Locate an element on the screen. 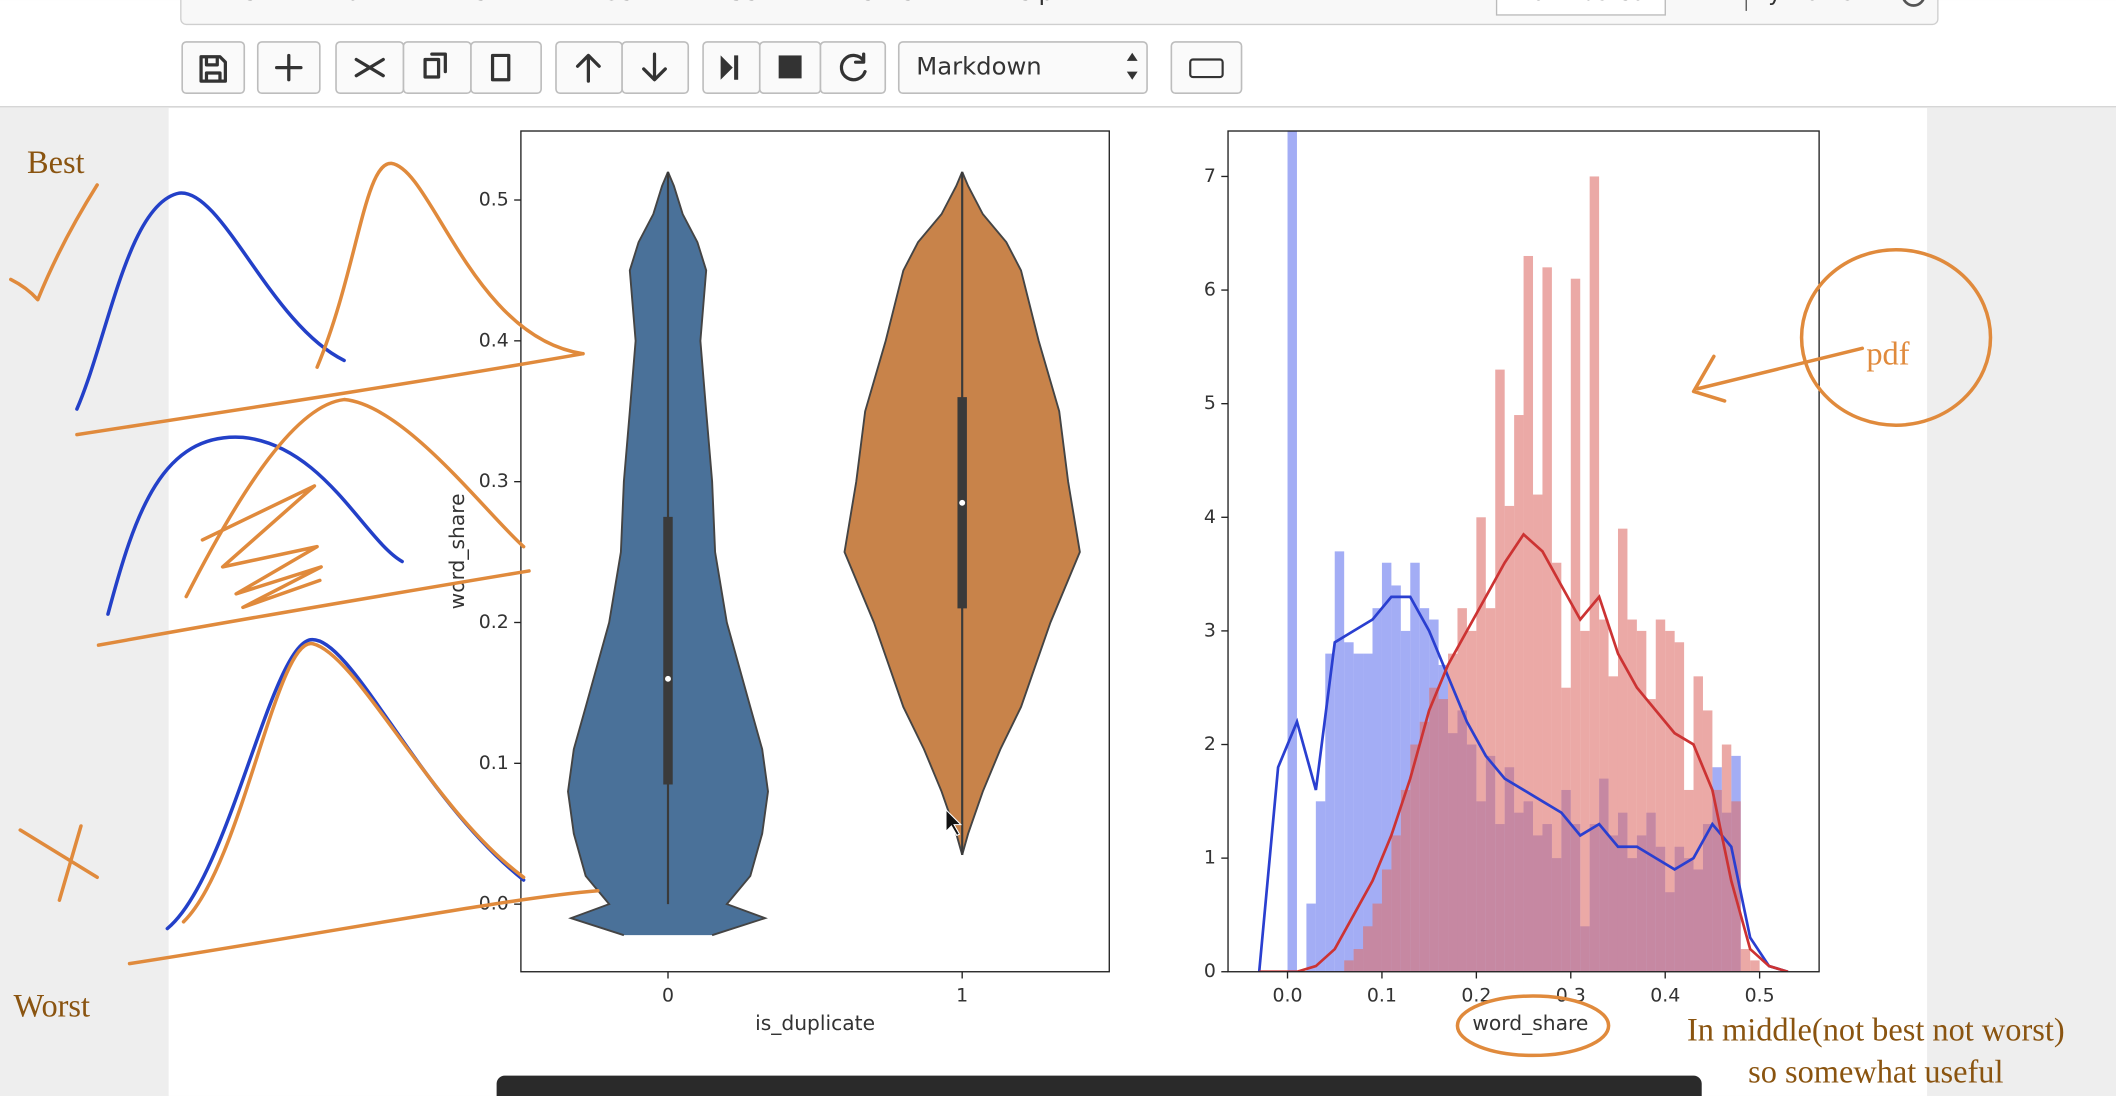 This screenshot has height=1096, width=2116. paste-icon is located at coordinates (500, 67).